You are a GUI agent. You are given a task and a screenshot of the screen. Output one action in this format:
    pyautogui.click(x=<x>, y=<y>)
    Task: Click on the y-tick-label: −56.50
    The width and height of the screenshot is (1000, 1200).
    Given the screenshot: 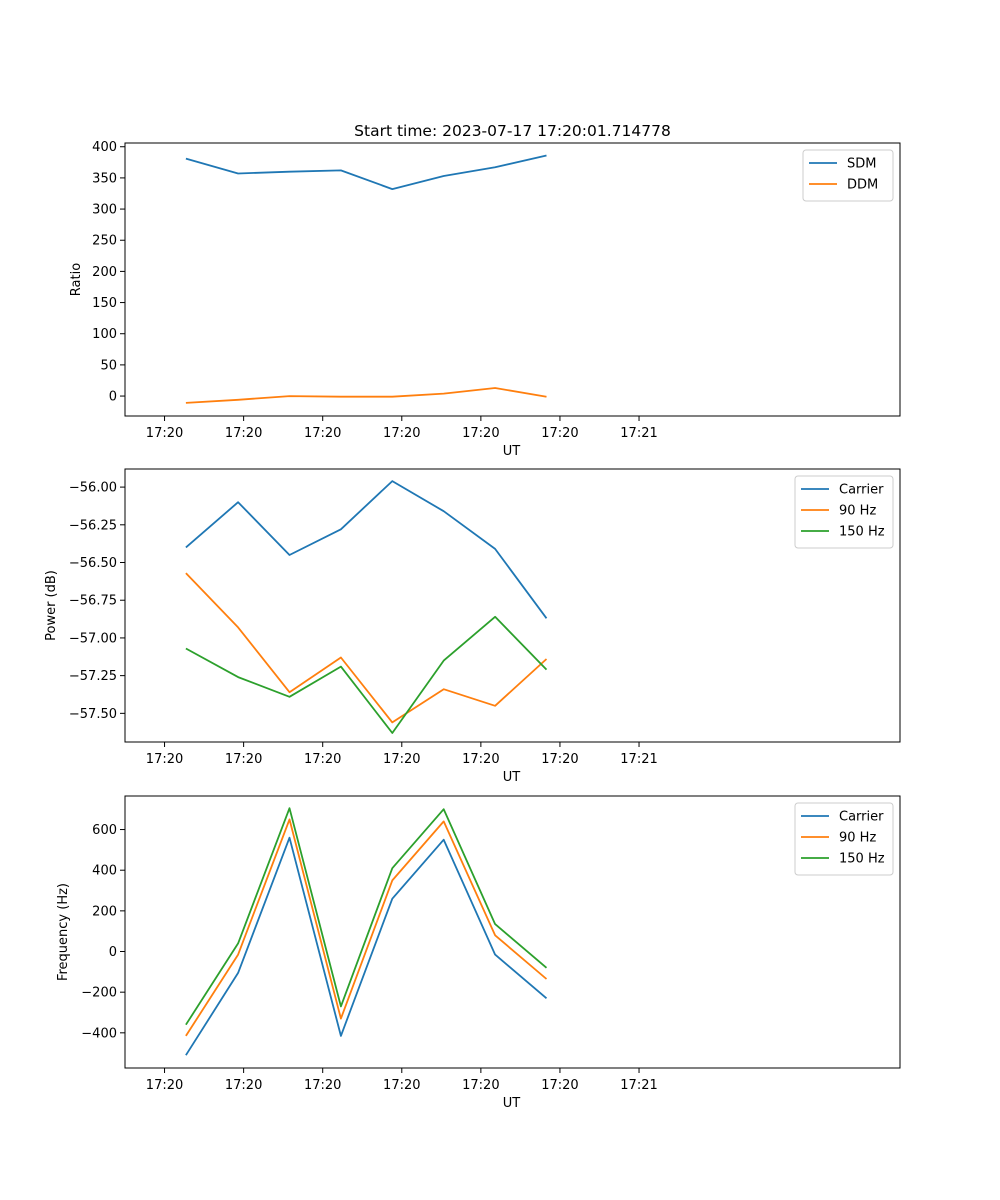 What is the action you would take?
    pyautogui.click(x=93, y=563)
    